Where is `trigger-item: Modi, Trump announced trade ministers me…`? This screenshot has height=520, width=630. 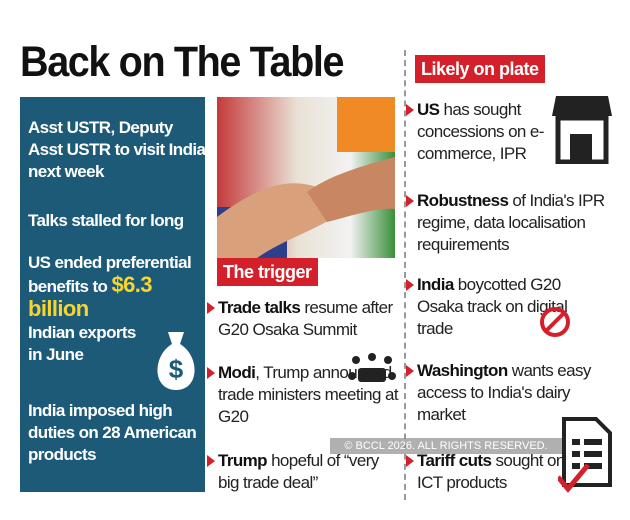 trigger-item: Modi, Trump announced trade ministers me… is located at coordinates (303, 395).